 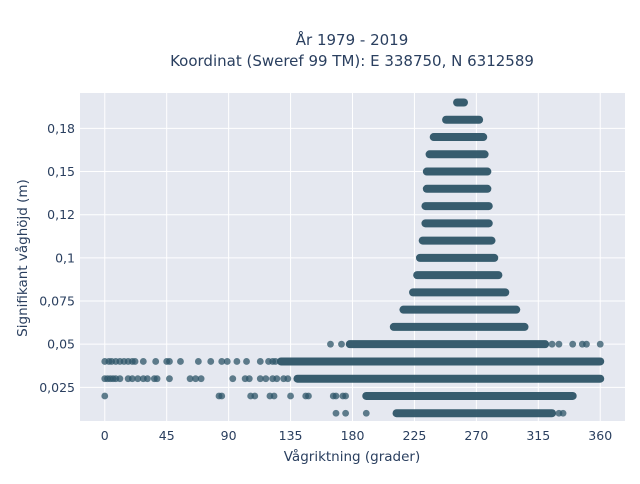 What do you see at coordinates (538, 435) in the screenshot?
I see `x-tick-label: 315` at bounding box center [538, 435].